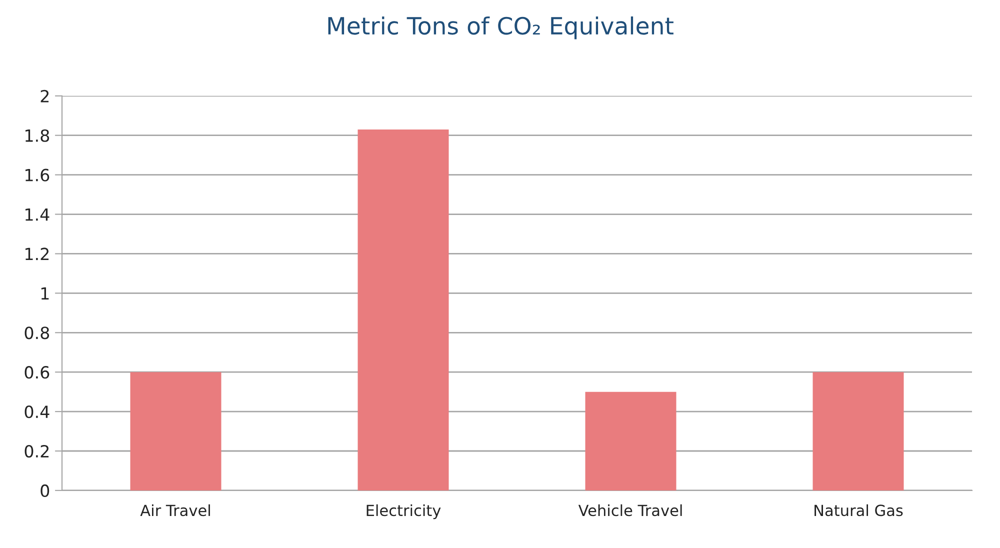 The image size is (1000, 548). I want to click on y-tick-label: 2, so click(44, 96).